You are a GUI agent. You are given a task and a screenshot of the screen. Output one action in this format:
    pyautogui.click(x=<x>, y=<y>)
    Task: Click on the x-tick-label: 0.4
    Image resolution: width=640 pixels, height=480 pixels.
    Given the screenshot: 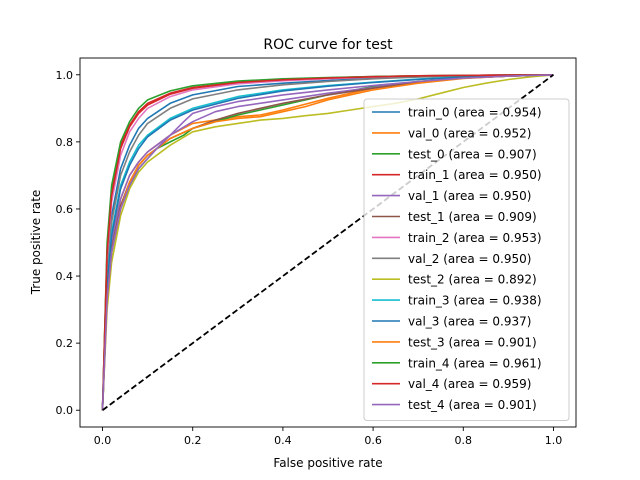 What is the action you would take?
    pyautogui.click(x=283, y=440)
    